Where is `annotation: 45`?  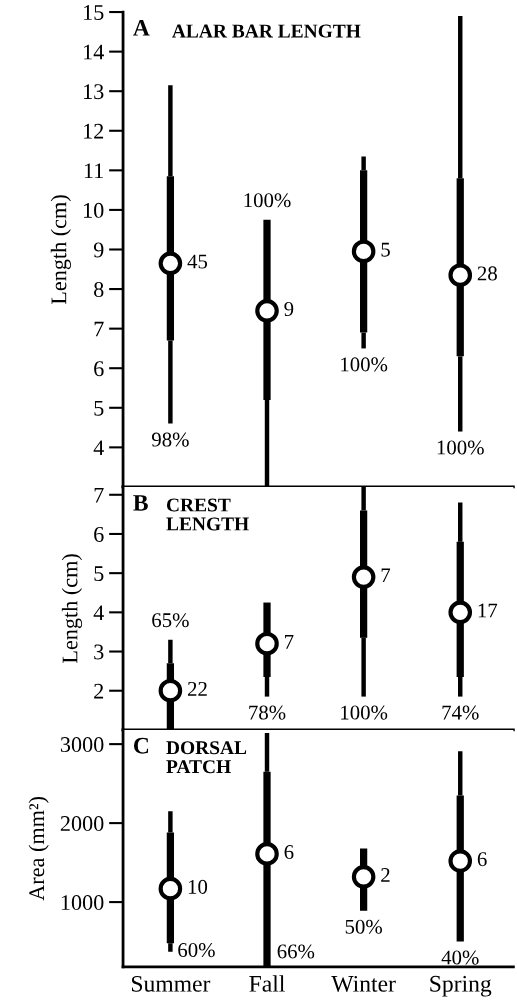
annotation: 45 is located at coordinates (197, 261).